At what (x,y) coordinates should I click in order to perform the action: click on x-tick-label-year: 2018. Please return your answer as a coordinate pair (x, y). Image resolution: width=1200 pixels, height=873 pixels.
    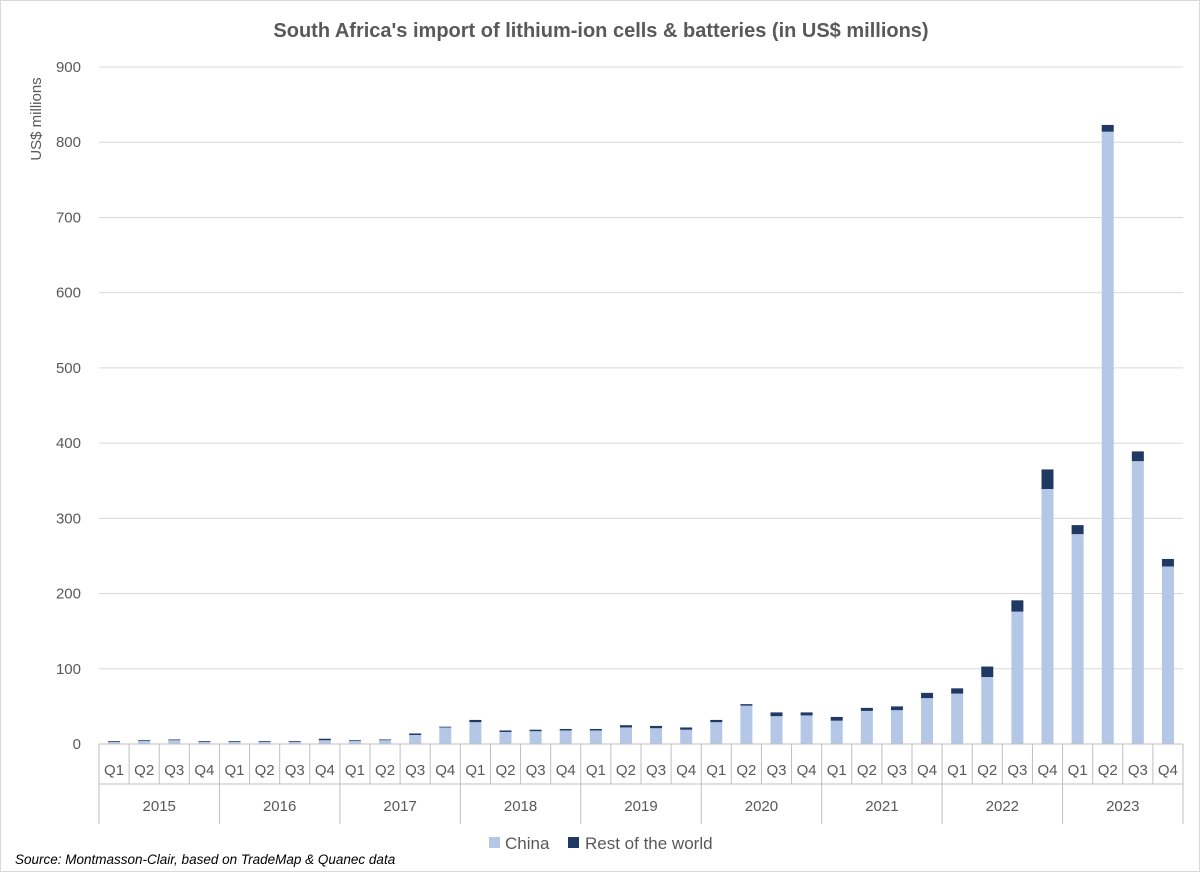
    Looking at the image, I should click on (520, 806).